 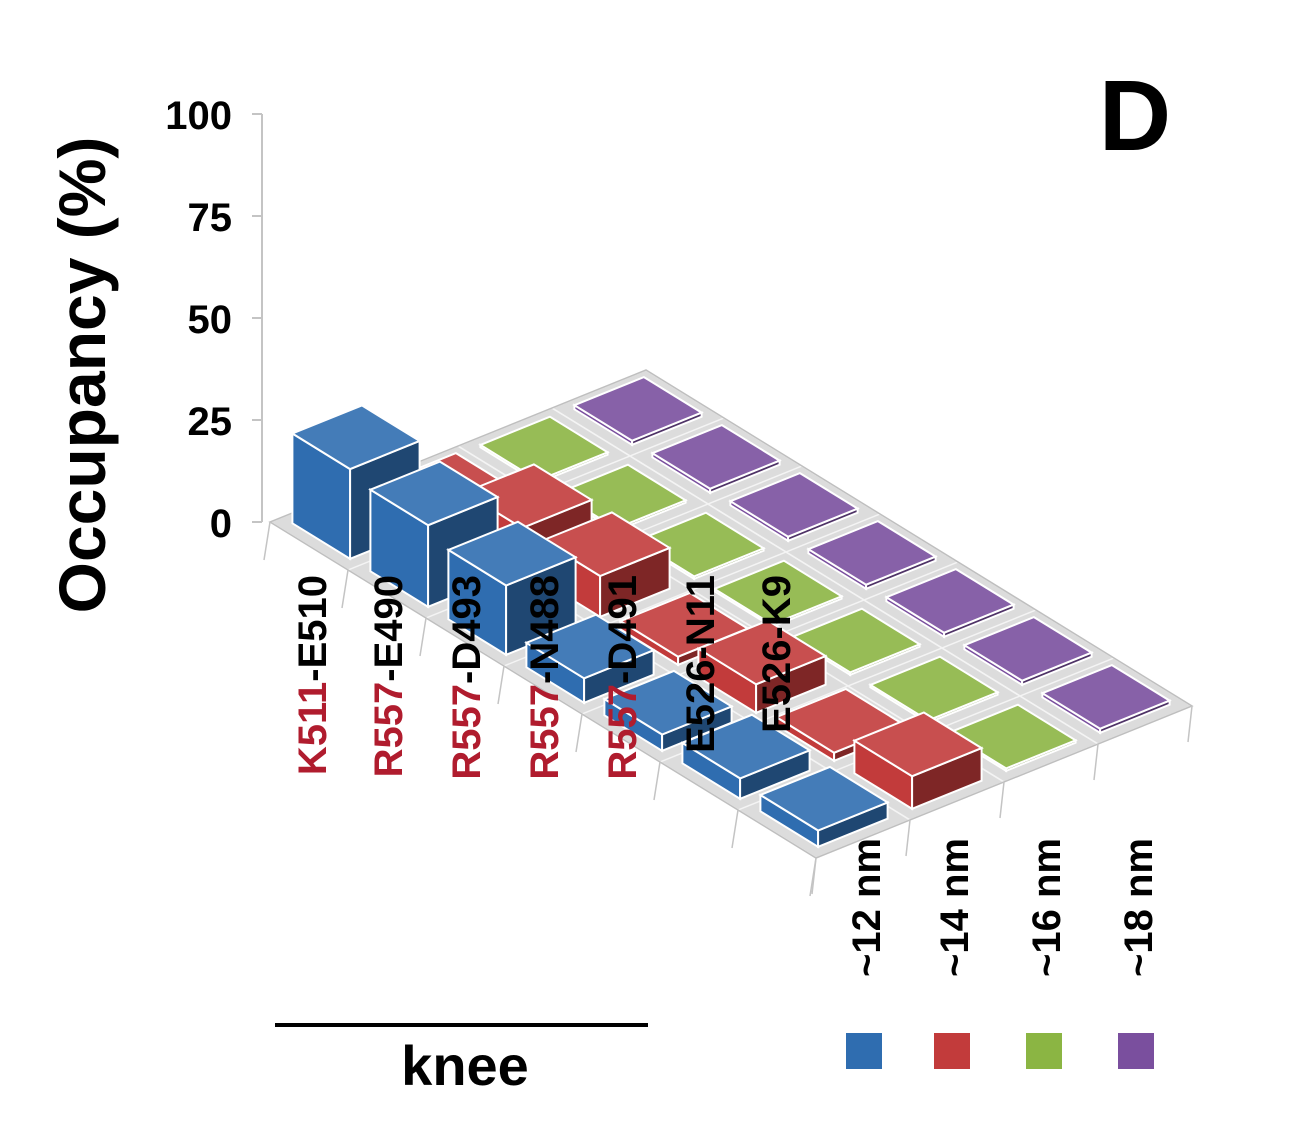 I want to click on y-tick-label: 50, so click(x=210, y=320).